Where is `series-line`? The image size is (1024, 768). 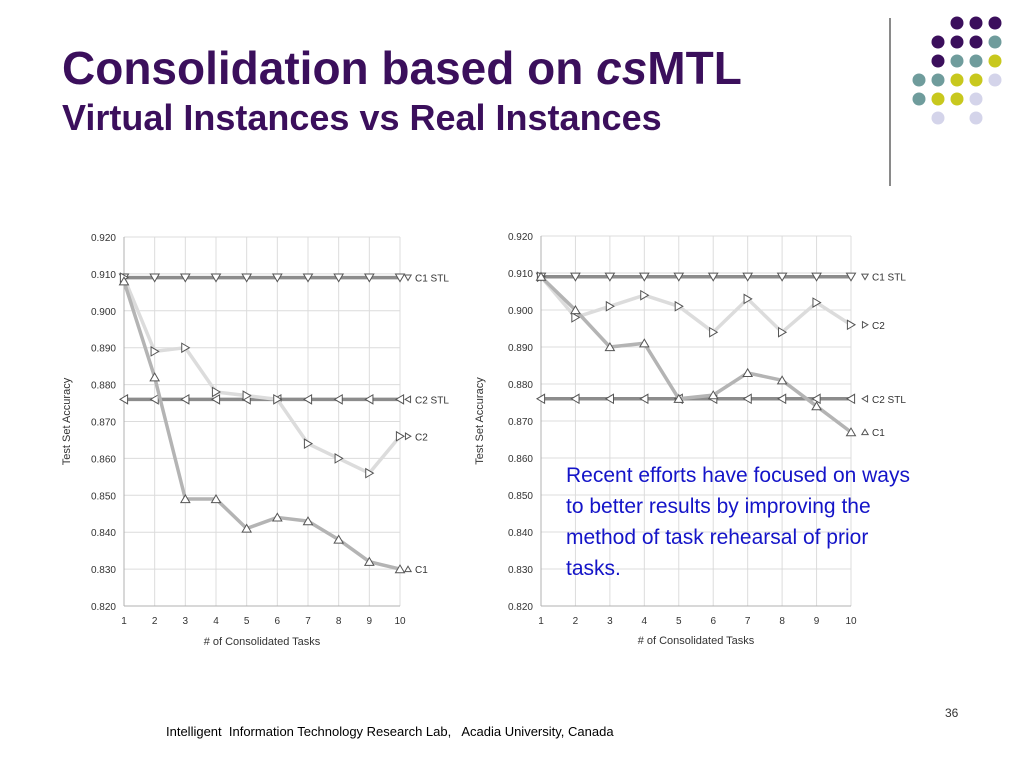 series-line is located at coordinates (261, 425).